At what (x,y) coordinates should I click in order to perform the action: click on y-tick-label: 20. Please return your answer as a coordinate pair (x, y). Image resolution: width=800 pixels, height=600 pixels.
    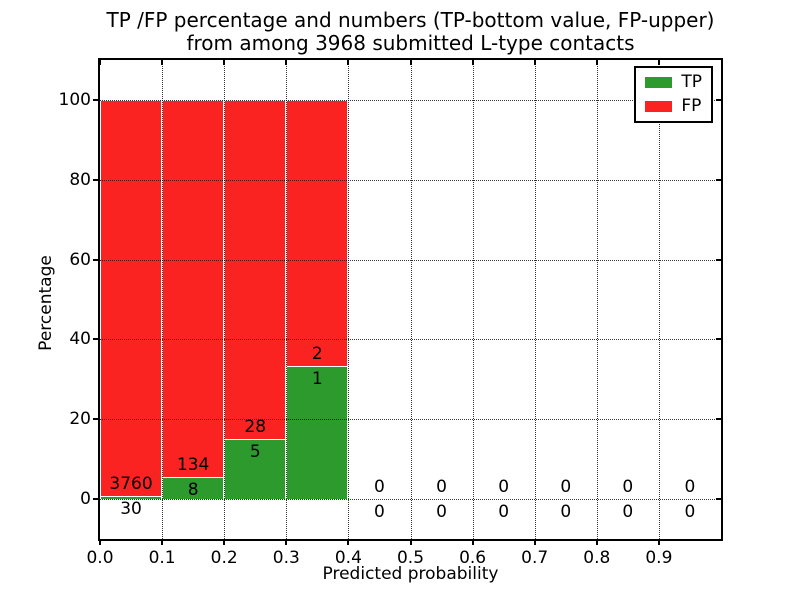
    Looking at the image, I should click on (80, 419).